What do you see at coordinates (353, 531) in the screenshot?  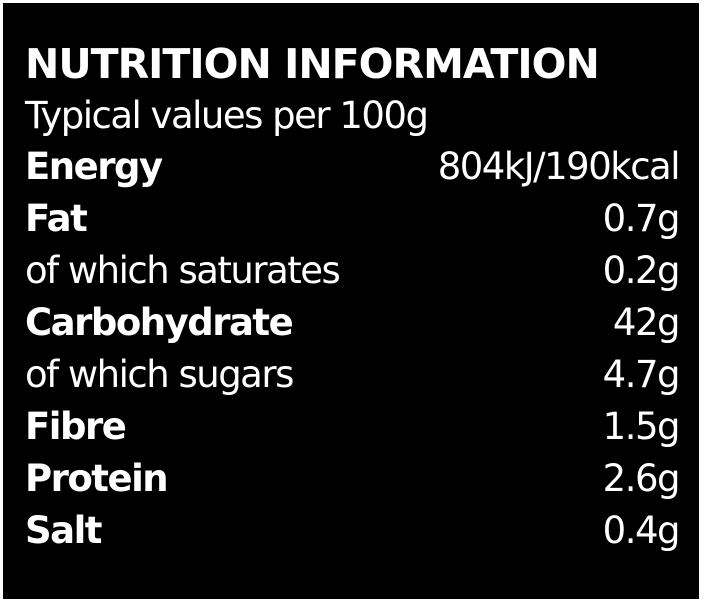 I see `table-row: Salt 0.4g` at bounding box center [353, 531].